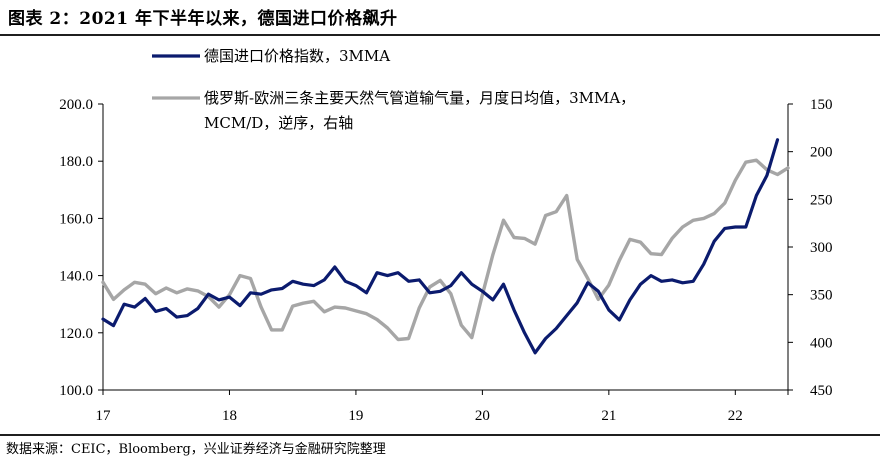 This screenshot has height=463, width=880. Describe the element at coordinates (76, 162) in the screenshot. I see `y-left-tick-label: 180.0` at that location.